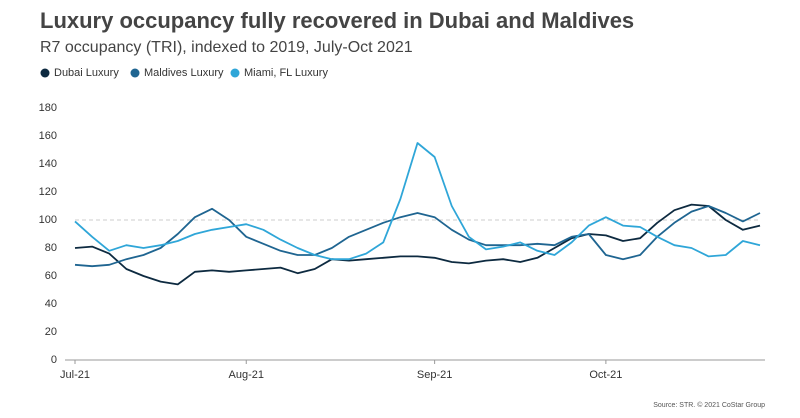  I want to click on y-tick-label: 80, so click(51, 248).